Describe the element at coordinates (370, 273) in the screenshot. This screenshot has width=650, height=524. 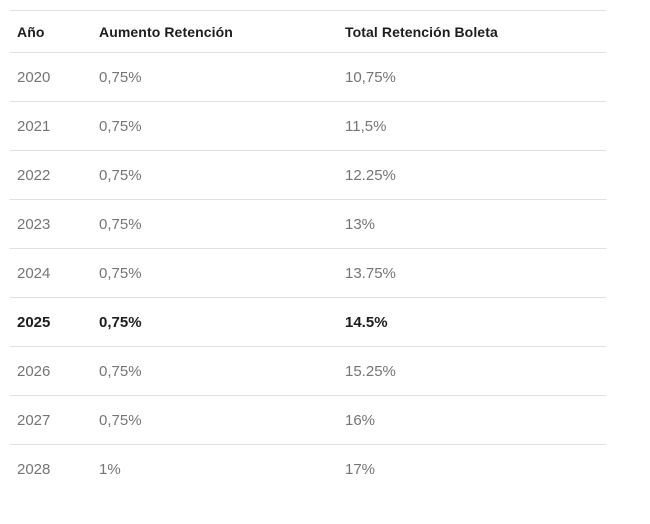
I see `cell-total: 13.75%` at that location.